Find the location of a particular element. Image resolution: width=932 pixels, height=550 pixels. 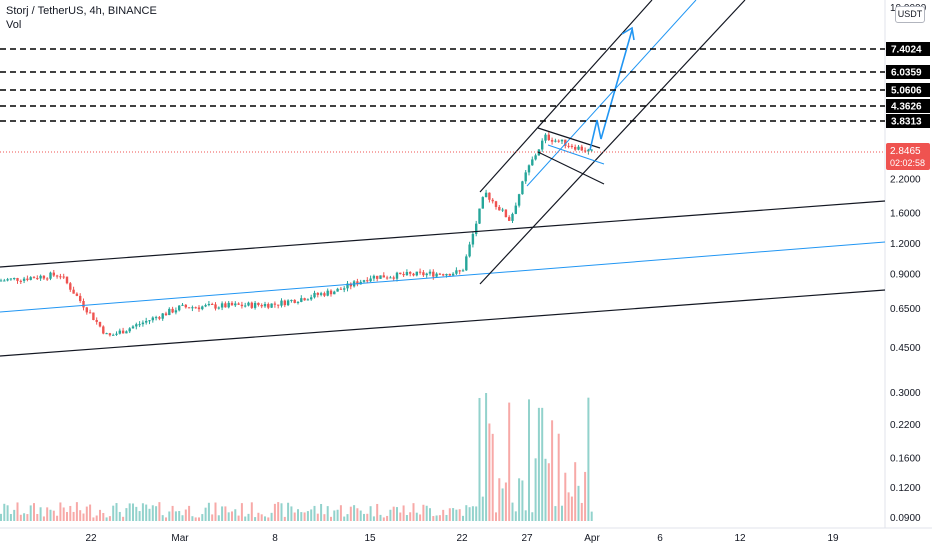

current-price-bg is located at coordinates (908, 156).